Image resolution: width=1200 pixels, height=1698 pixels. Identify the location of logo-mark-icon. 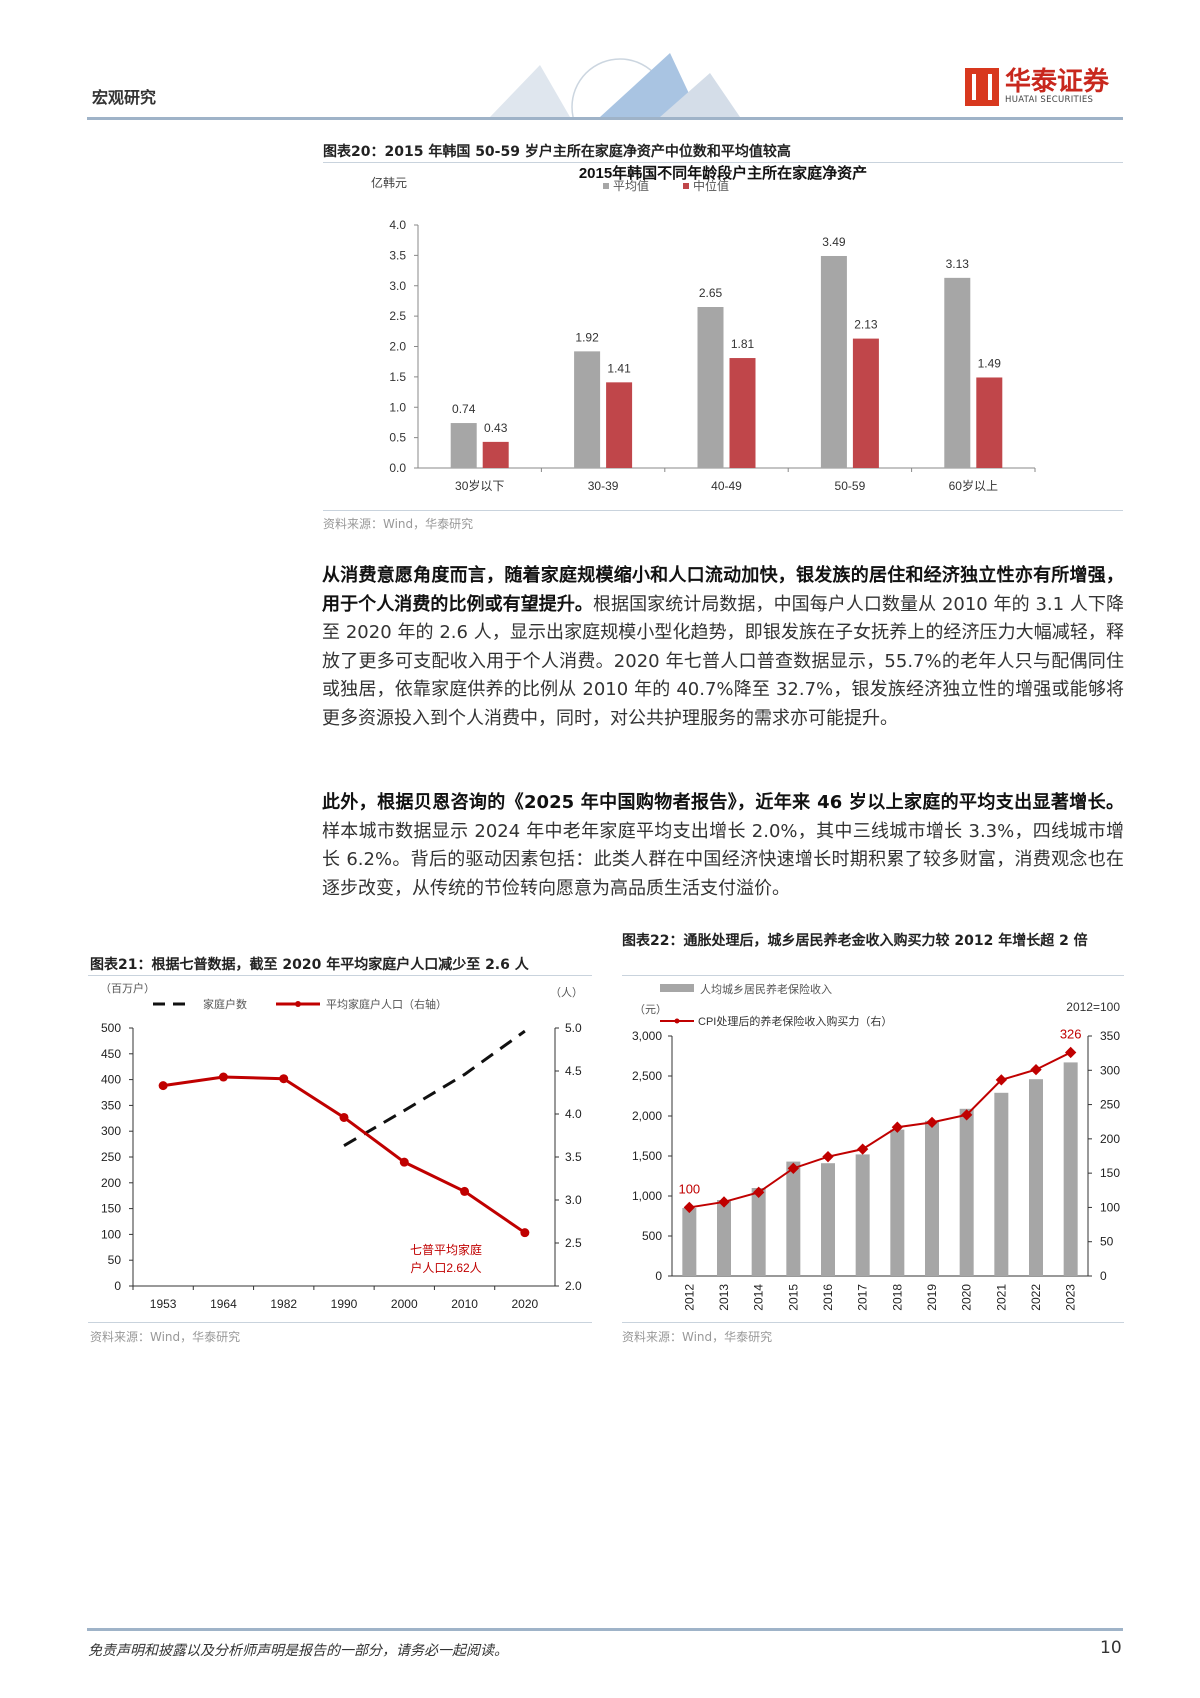
(982, 87).